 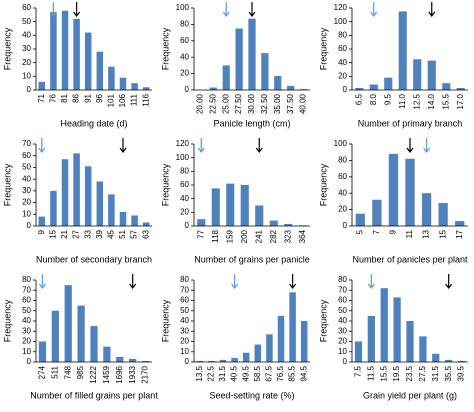 What do you see at coordinates (119, 374) in the screenshot?
I see `x-tick-label: 1696` at bounding box center [119, 374].